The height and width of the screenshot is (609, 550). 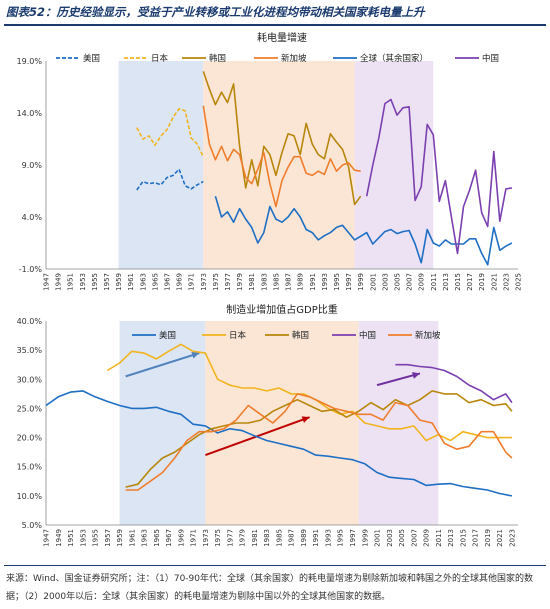 I want to click on c1-xtick-label: 1985, so click(x=276, y=282).